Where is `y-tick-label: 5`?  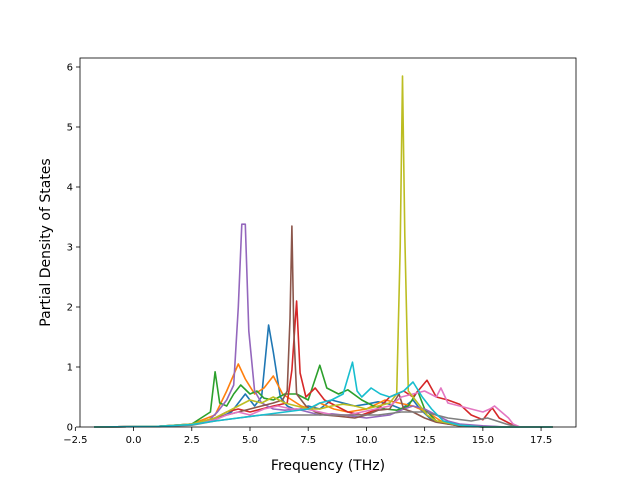
y-tick-label: 5 is located at coordinates (70, 128).